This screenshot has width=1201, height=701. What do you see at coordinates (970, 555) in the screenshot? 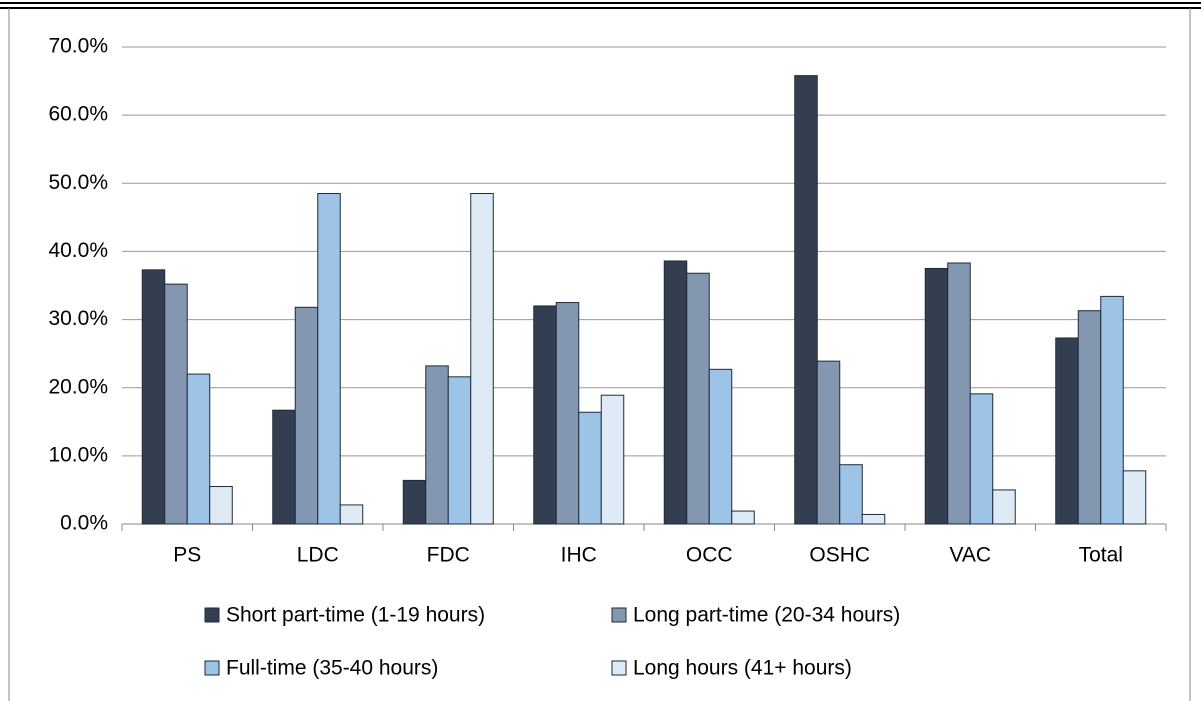
I see `x-tick-label: VAC` at bounding box center [970, 555].